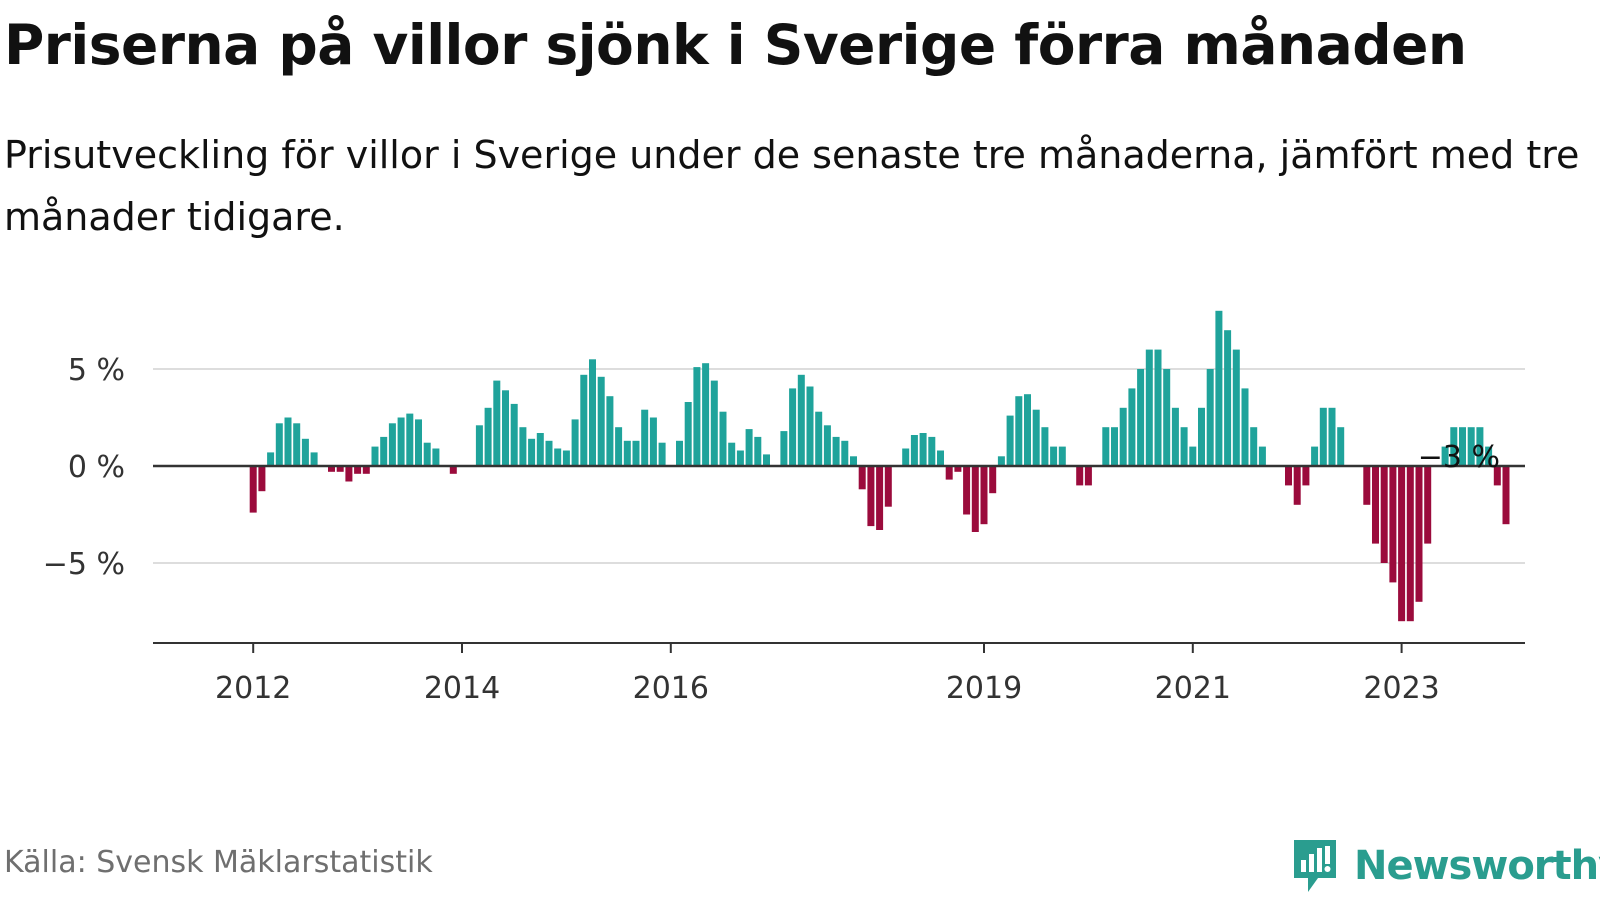 The image size is (1600, 900). What do you see at coordinates (1193, 688) in the screenshot?
I see `x-tick-label: 2021` at bounding box center [1193, 688].